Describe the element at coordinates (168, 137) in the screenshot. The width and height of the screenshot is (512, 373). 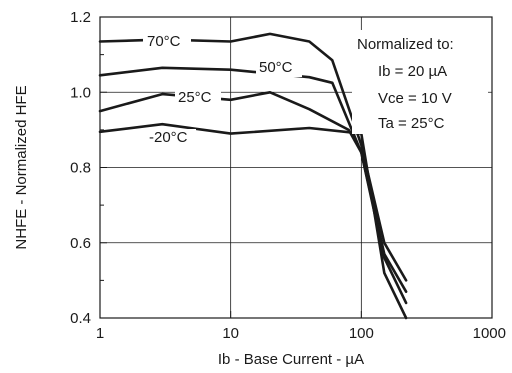
I see `series-label-3: -20°C` at that location.